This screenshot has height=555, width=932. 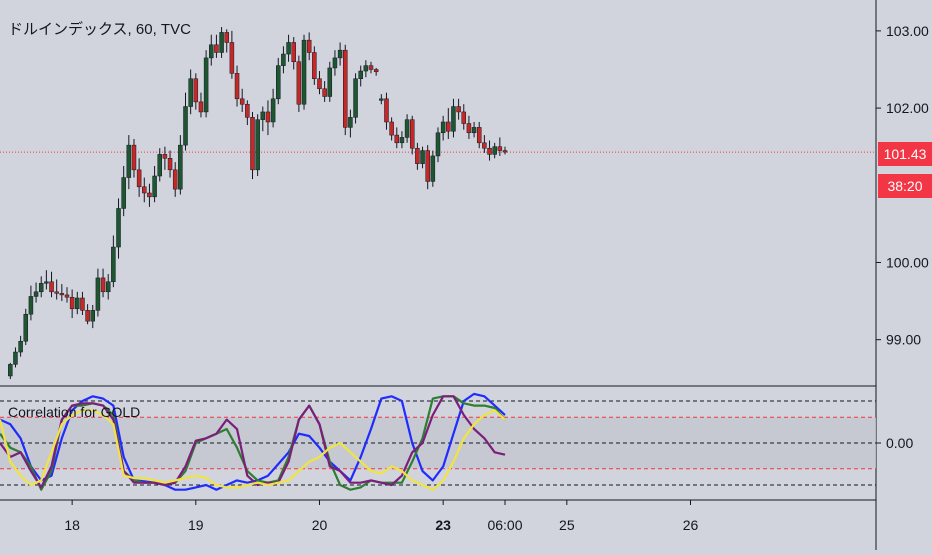 I want to click on countdown-label: 38:20, so click(x=905, y=186).